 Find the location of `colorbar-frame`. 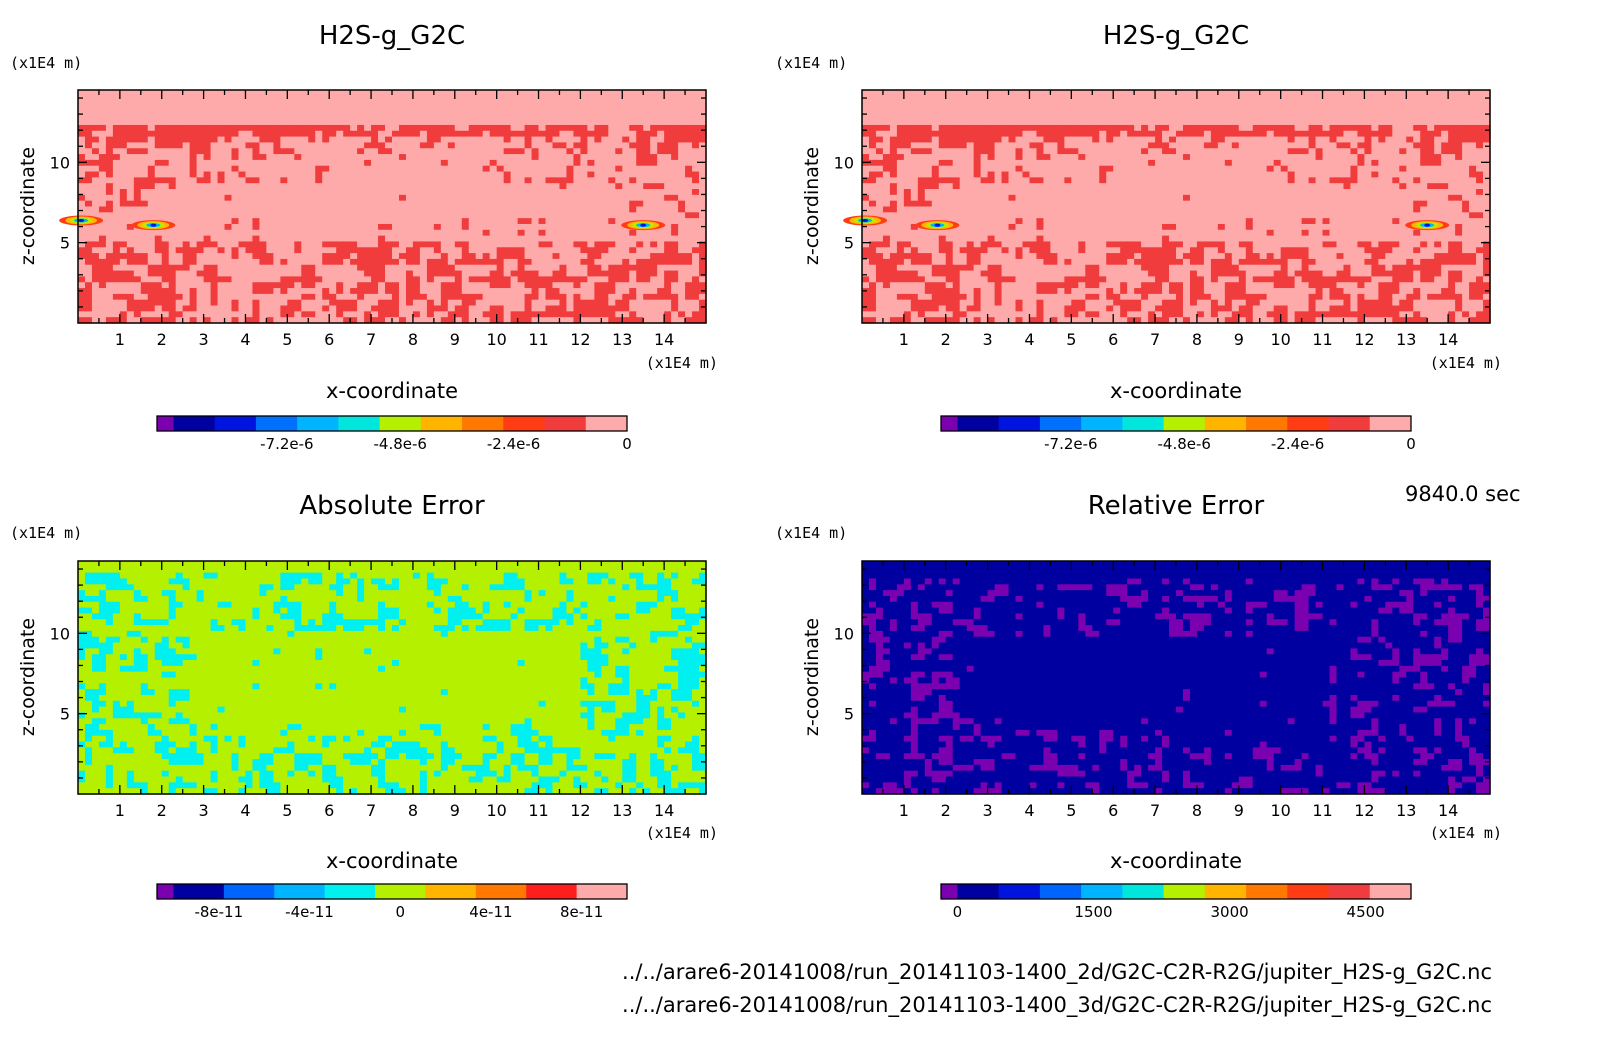

colorbar-frame is located at coordinates (392, 423).